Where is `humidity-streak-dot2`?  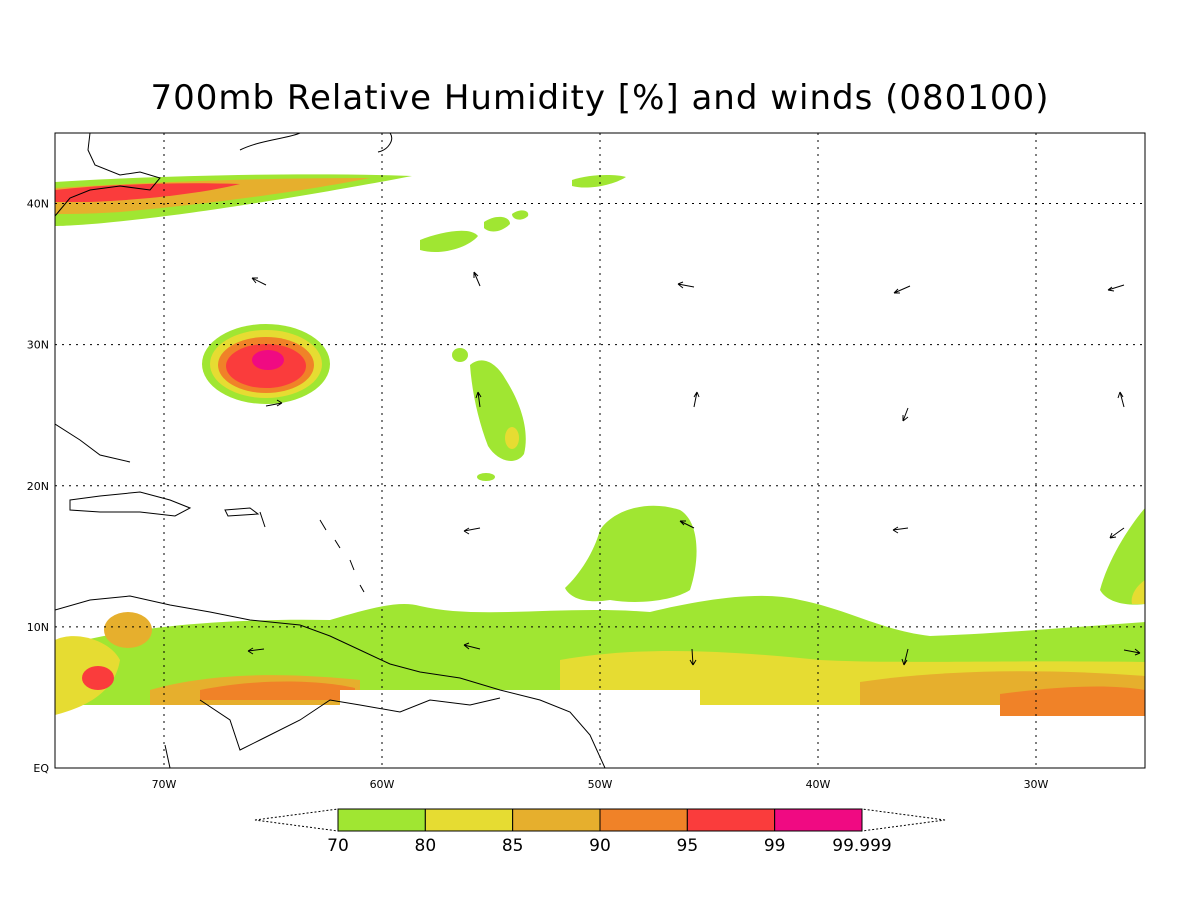 humidity-streak-dot2 is located at coordinates (486, 477).